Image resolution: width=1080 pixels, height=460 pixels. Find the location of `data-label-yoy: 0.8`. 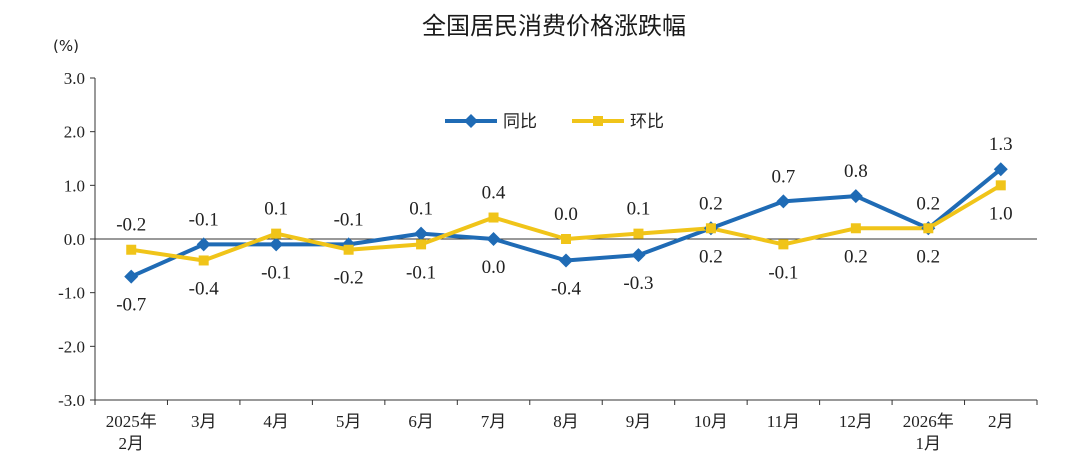

data-label-yoy: 0.8 is located at coordinates (856, 171).